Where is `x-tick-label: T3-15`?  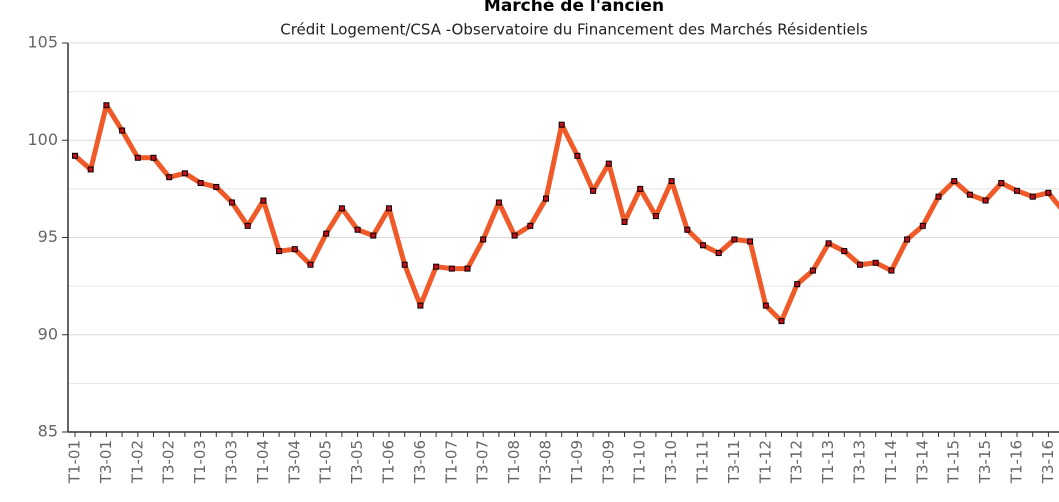 x-tick-label: T3-15 is located at coordinates (985, 462).